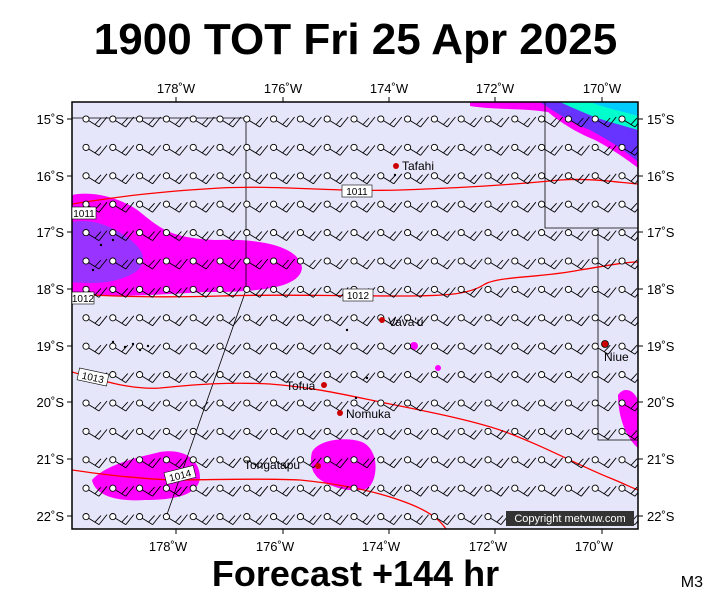  Describe the element at coordinates (93, 377) in the screenshot. I see `isobar-label-1013: 1013` at that location.